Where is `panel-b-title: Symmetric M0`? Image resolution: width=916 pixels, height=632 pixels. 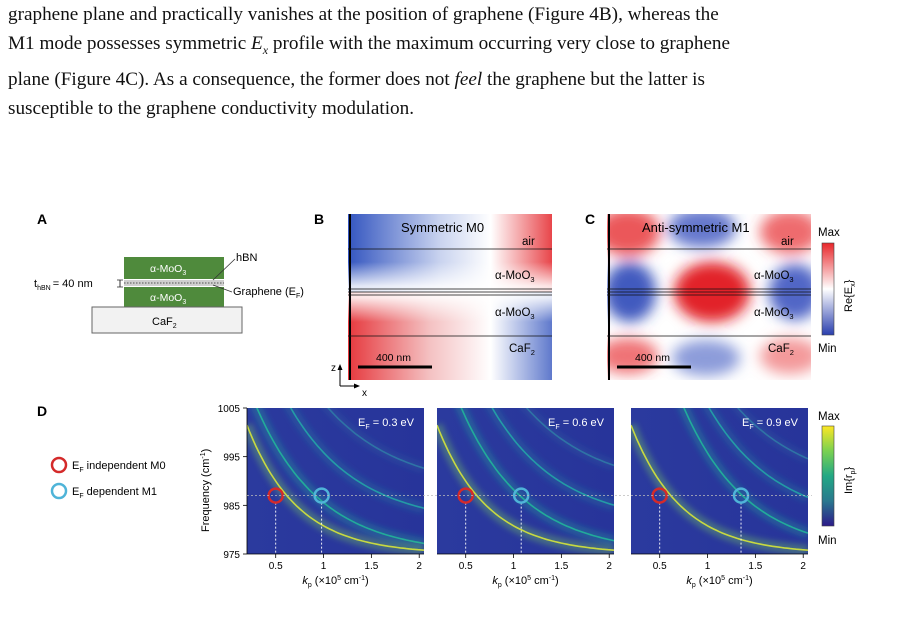 panel-b-title: Symmetric M0 is located at coordinates (442, 227).